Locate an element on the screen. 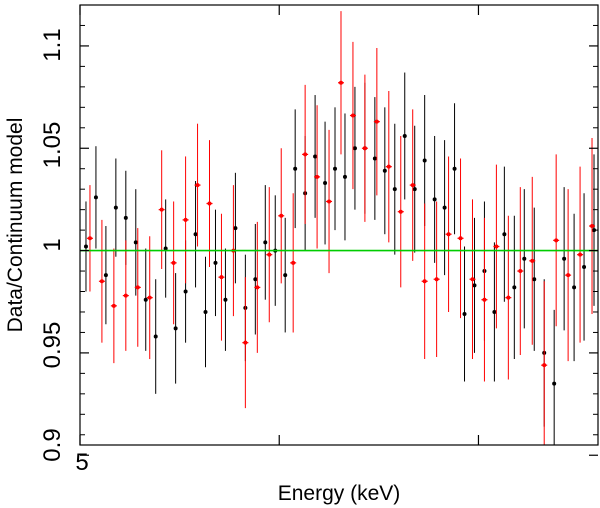 This screenshot has width=600, height=508. x-tick-label-5: 5 is located at coordinates (81, 462).